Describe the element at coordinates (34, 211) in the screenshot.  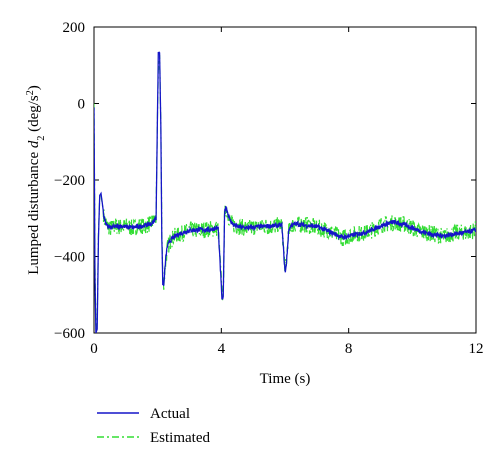
I see `y-axis-label-prefix: Lumped disturbance` at that location.